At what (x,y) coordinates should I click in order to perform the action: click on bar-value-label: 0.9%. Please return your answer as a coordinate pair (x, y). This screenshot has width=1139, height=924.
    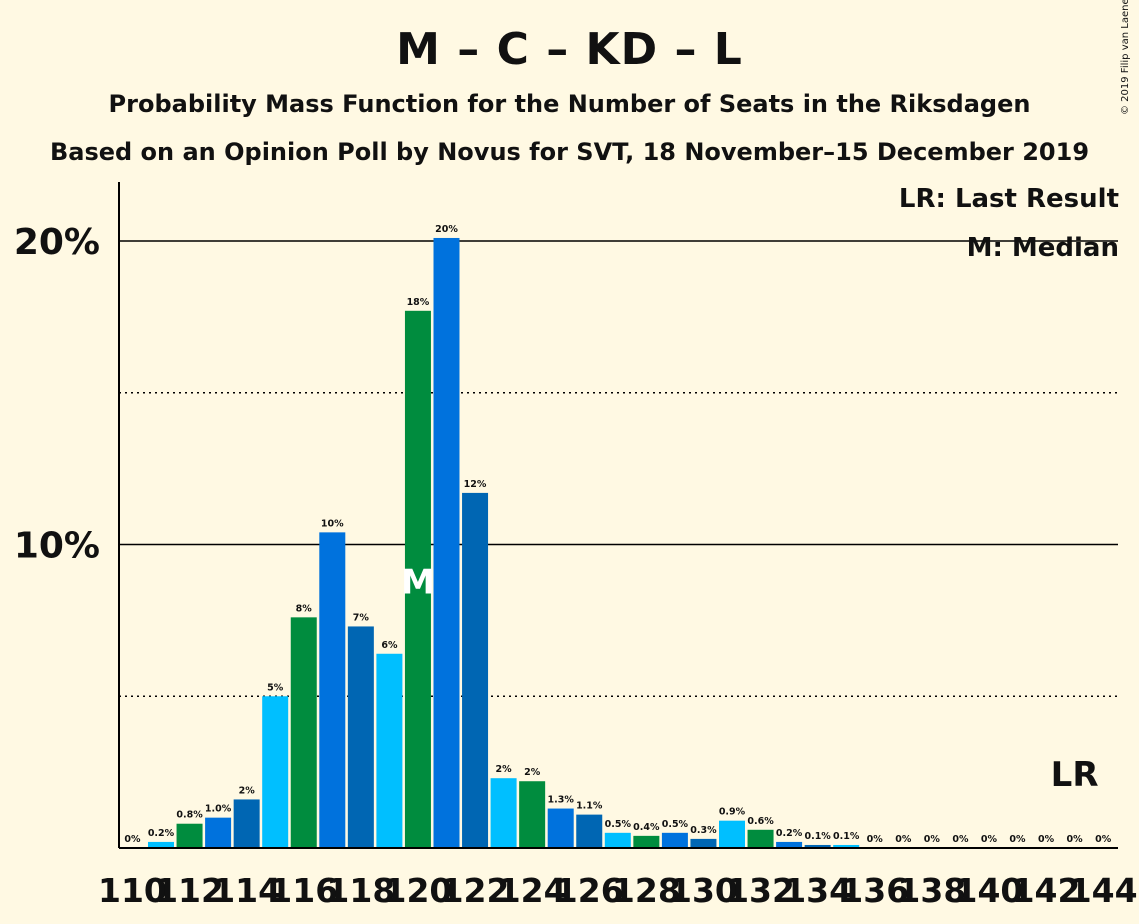
    Looking at the image, I should click on (732, 812).